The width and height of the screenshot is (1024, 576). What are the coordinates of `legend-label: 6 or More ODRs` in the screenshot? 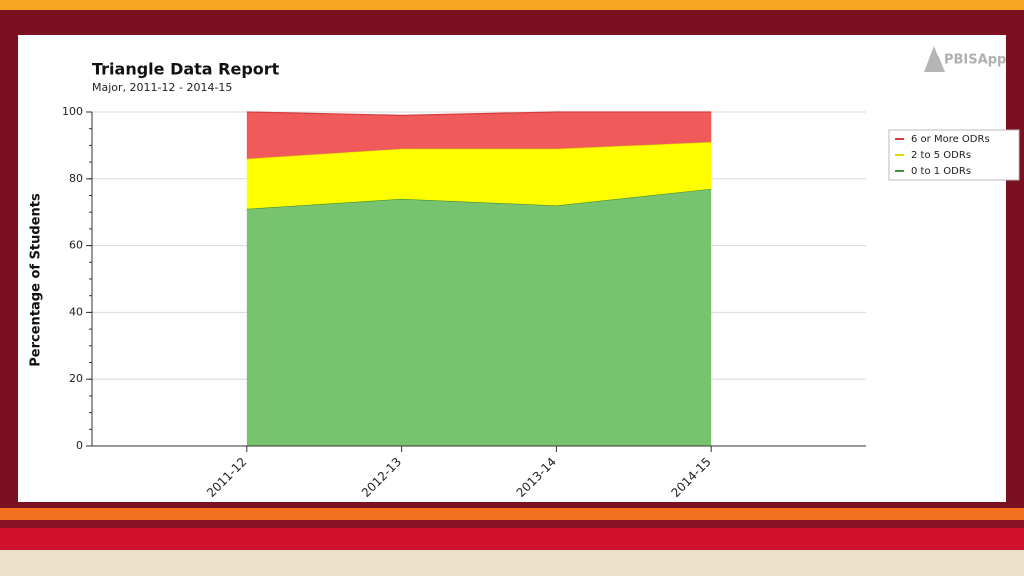 It's located at (950, 139).